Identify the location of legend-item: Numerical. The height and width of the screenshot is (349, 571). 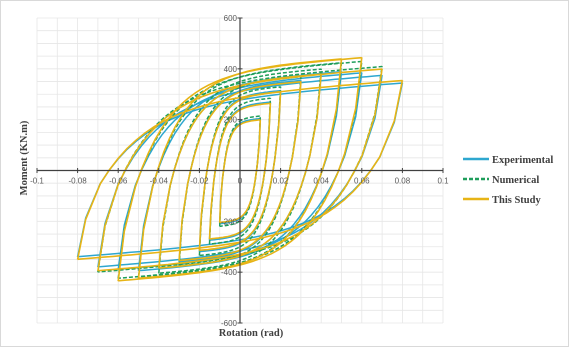
(501, 180).